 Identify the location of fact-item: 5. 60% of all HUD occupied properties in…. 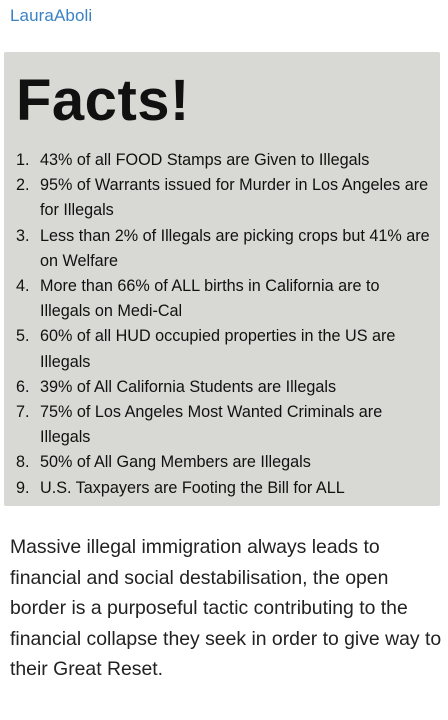
(225, 349).